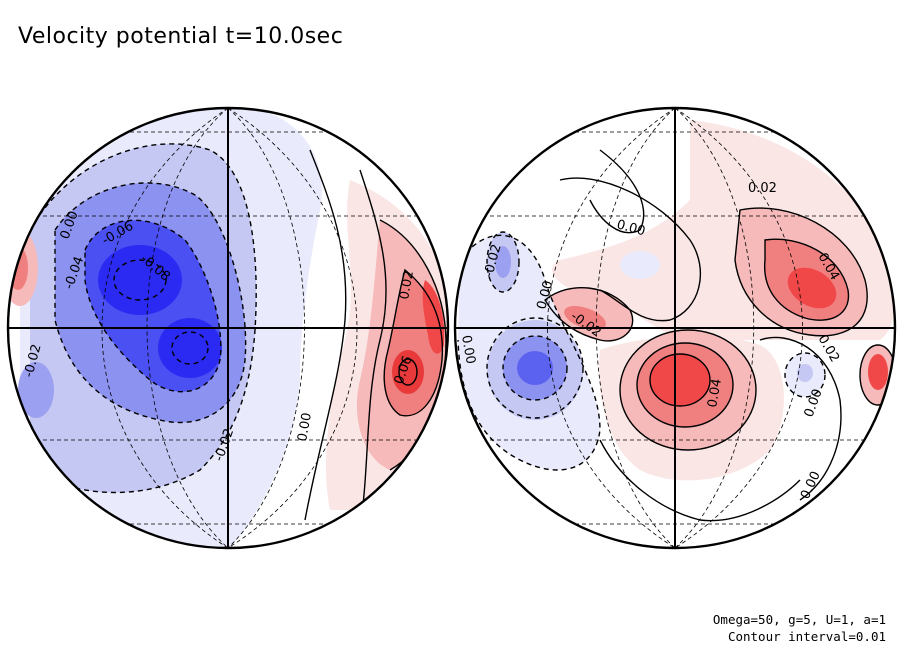  Describe the element at coordinates (305, 427) in the screenshot. I see `left-label-7: 0.00` at that location.